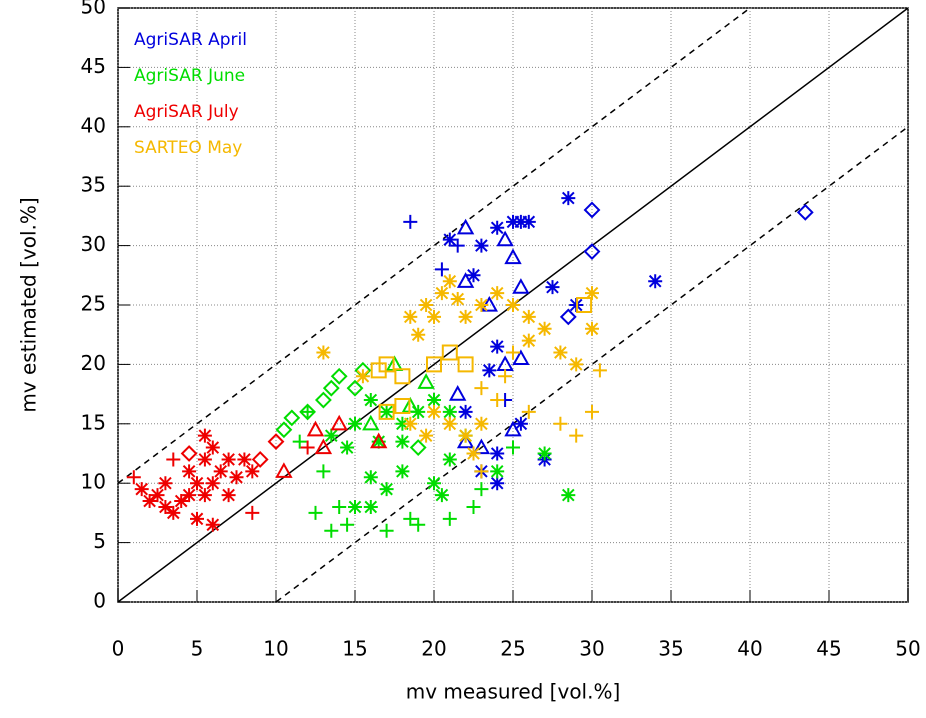 This screenshot has height=718, width=926. I want to click on y-tick-label: 25, so click(93, 304).